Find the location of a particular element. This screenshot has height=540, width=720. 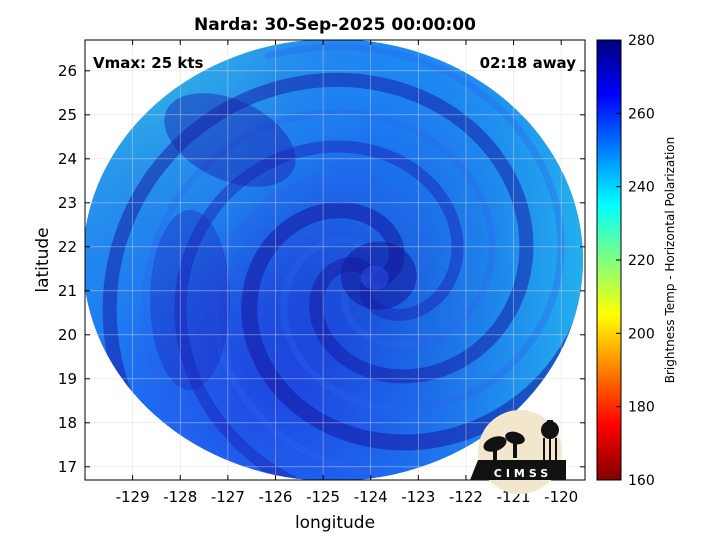

colorbar-tick-label: 180 is located at coordinates (641, 408).